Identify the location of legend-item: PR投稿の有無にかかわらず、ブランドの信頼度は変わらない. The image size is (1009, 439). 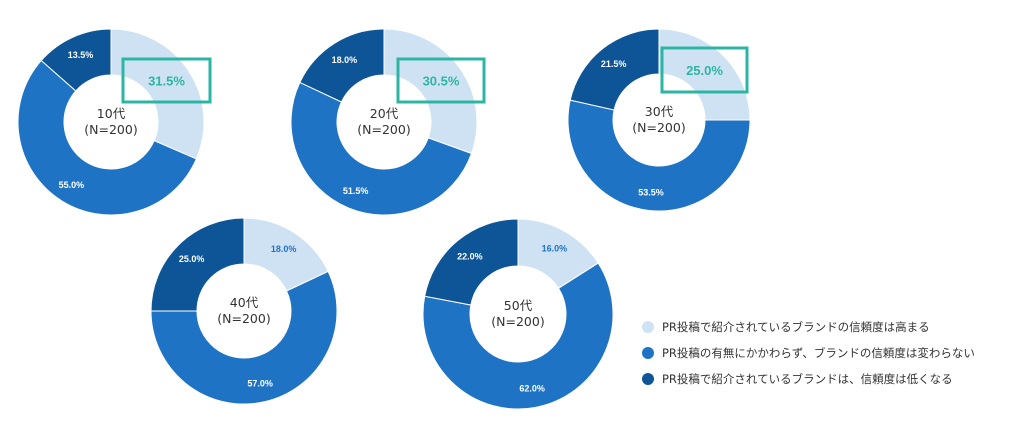
(808, 353).